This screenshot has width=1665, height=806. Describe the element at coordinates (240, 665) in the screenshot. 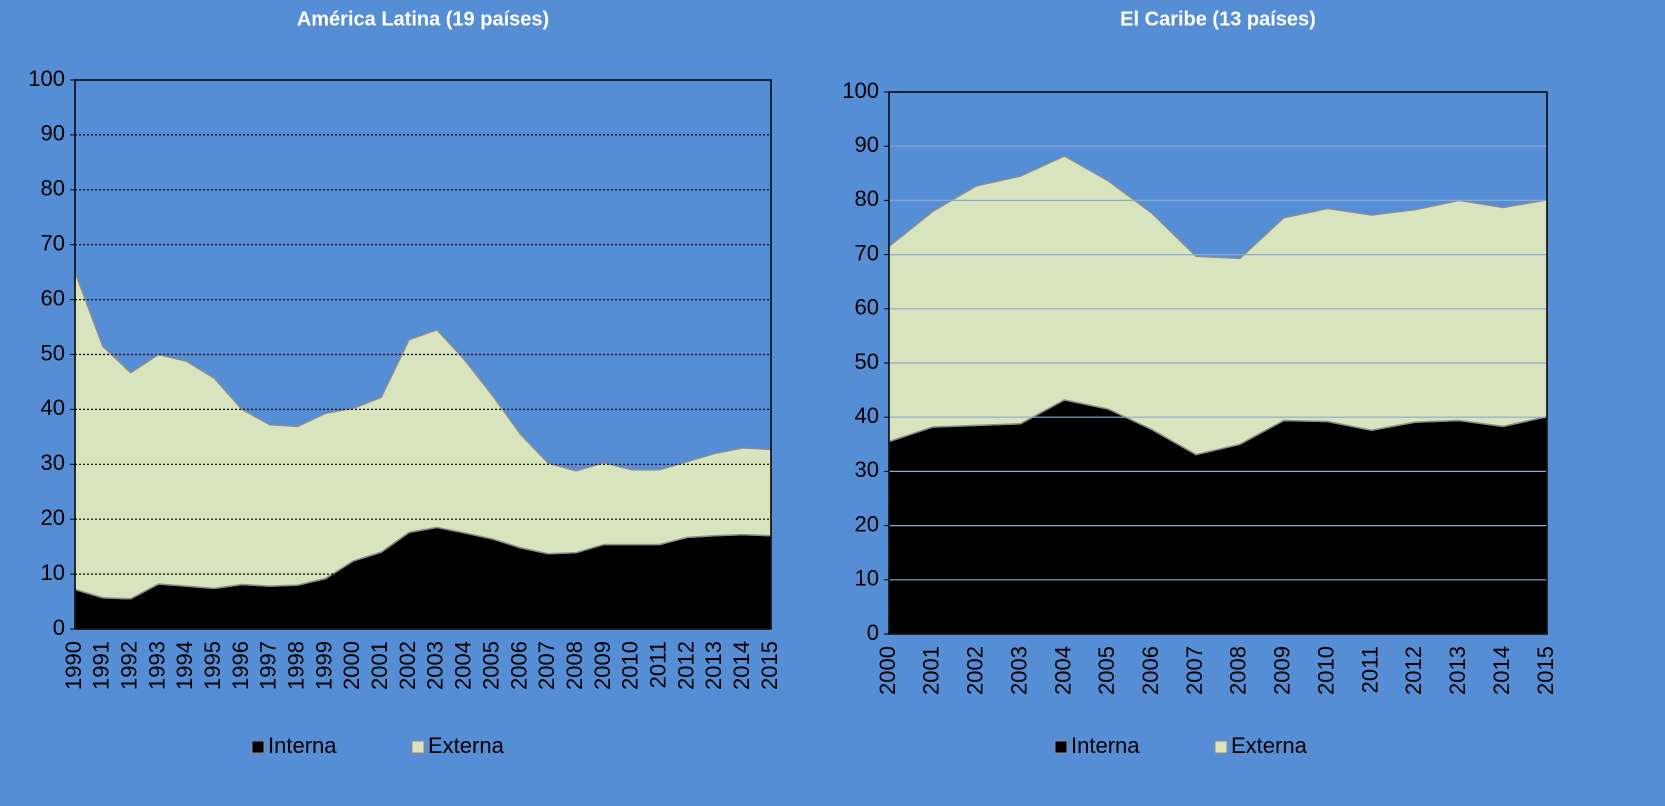

I see `x-tick-label: 1996` at that location.